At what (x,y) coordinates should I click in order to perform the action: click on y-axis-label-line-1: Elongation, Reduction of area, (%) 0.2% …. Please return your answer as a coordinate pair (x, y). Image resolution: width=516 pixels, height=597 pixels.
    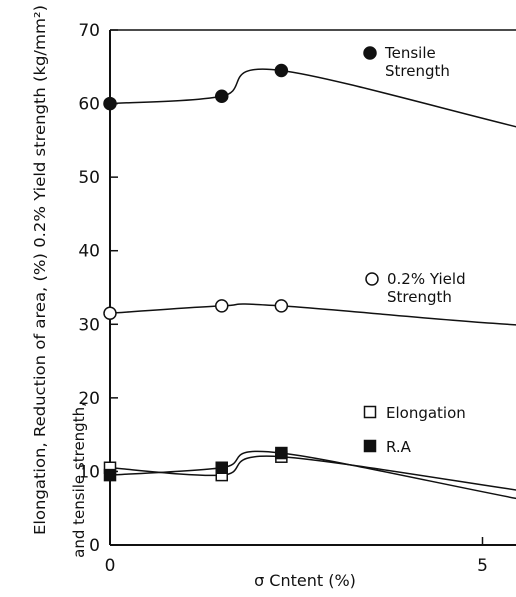
    Looking at the image, I should click on (40, 270).